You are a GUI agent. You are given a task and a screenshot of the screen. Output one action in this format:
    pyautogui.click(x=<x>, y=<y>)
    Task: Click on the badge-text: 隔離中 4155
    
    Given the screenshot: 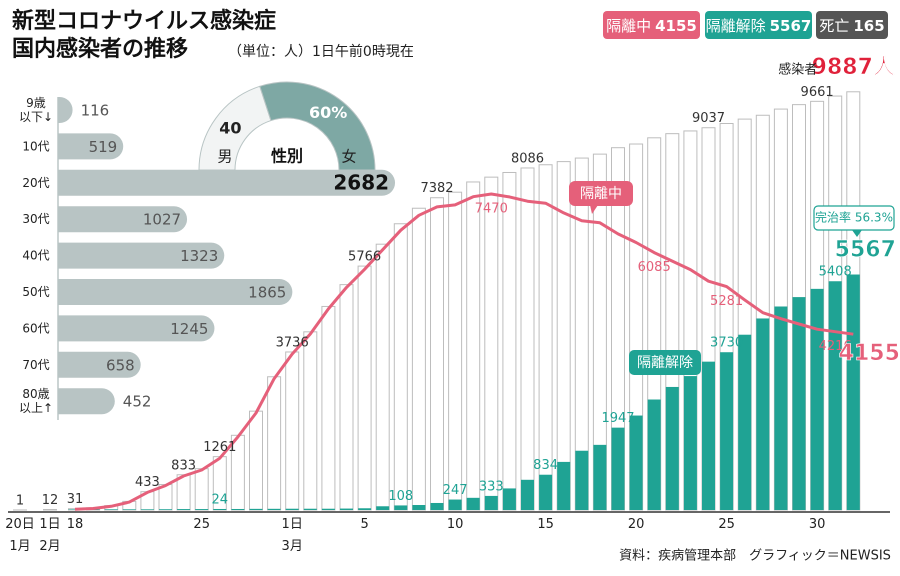 What is the action you would take?
    pyautogui.click(x=651, y=26)
    